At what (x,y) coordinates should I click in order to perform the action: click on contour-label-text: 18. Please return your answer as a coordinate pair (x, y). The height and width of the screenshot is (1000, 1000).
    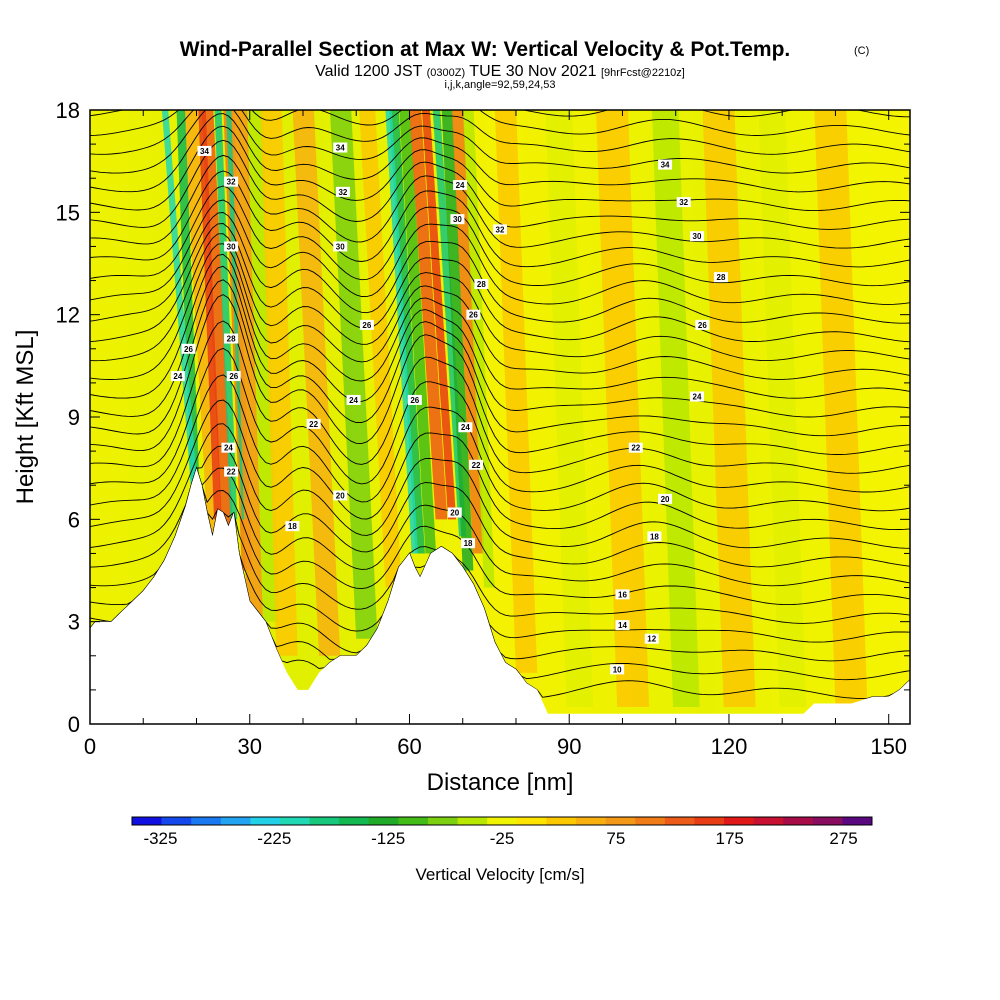
    Looking at the image, I should click on (292, 526).